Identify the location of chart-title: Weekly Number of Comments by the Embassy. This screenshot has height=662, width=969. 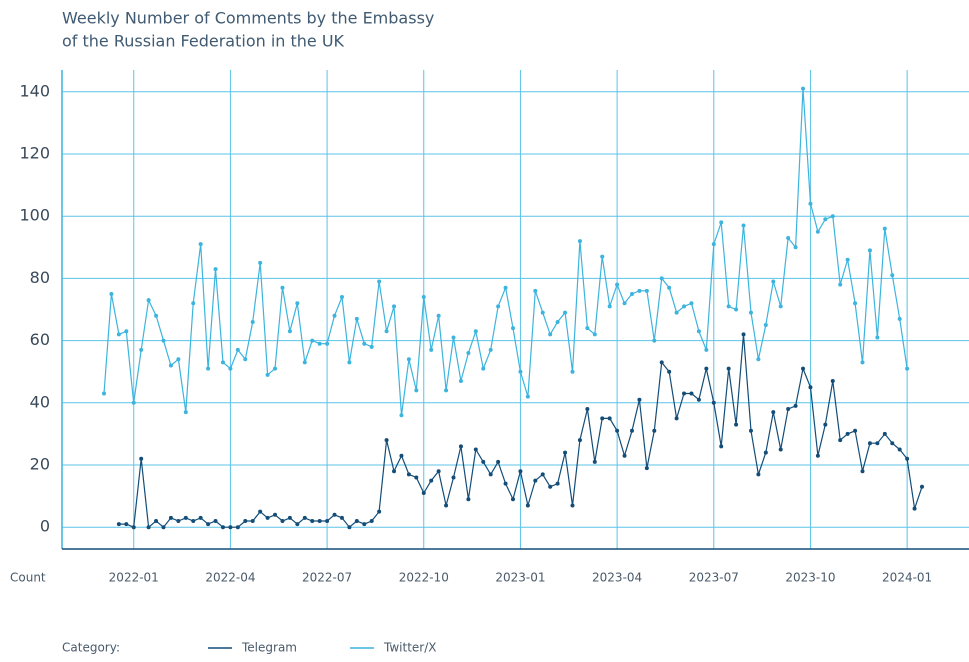
(248, 18).